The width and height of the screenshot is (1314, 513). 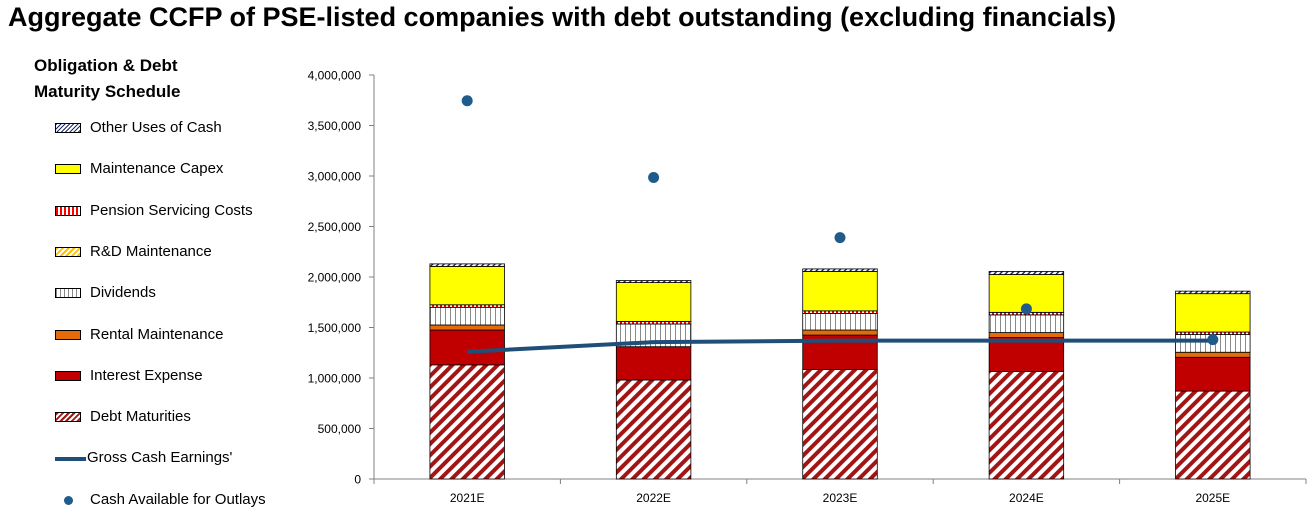 What do you see at coordinates (157, 334) in the screenshot?
I see `legend-label: Rental Maintenance` at bounding box center [157, 334].